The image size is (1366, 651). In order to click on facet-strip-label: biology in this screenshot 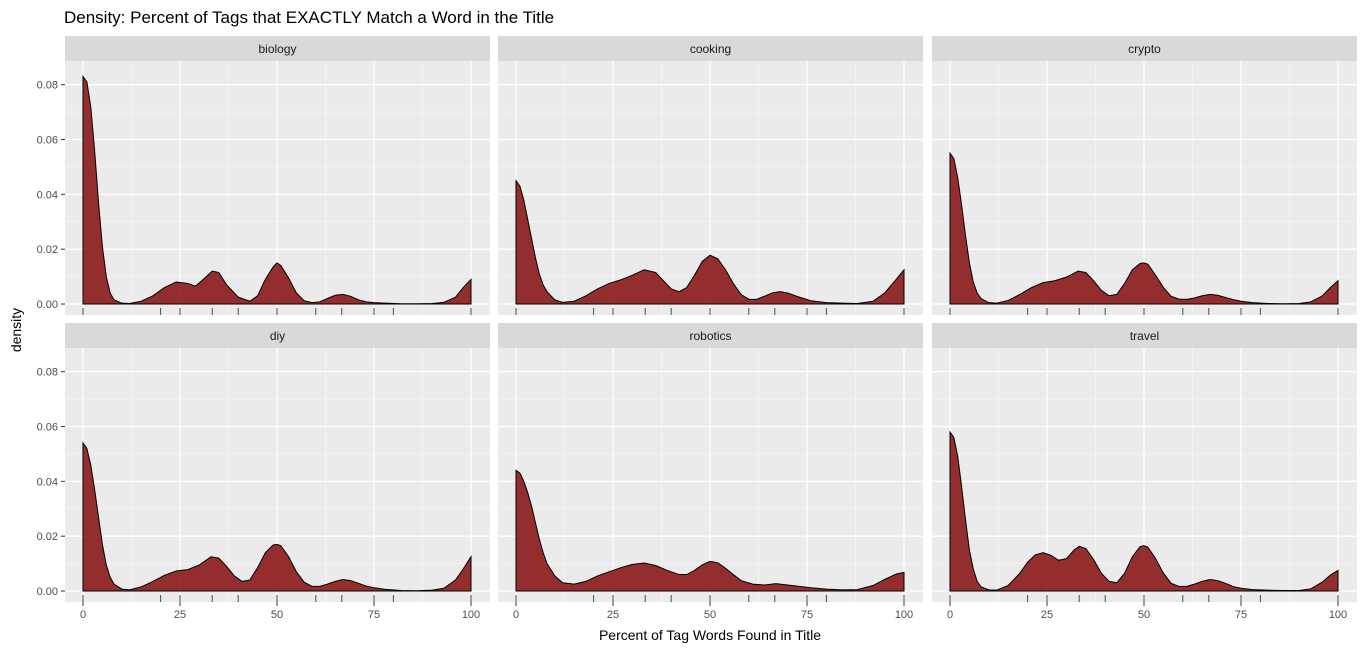, I will do `click(277, 49)`.